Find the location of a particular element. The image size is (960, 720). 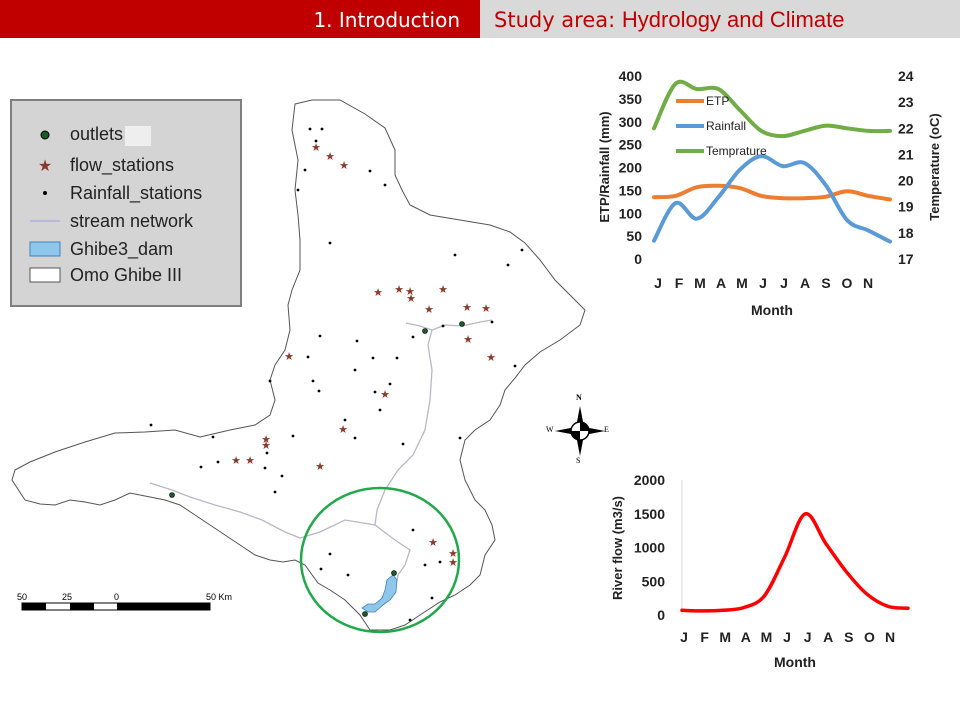

climate-series-line-temprature is located at coordinates (772, 109).